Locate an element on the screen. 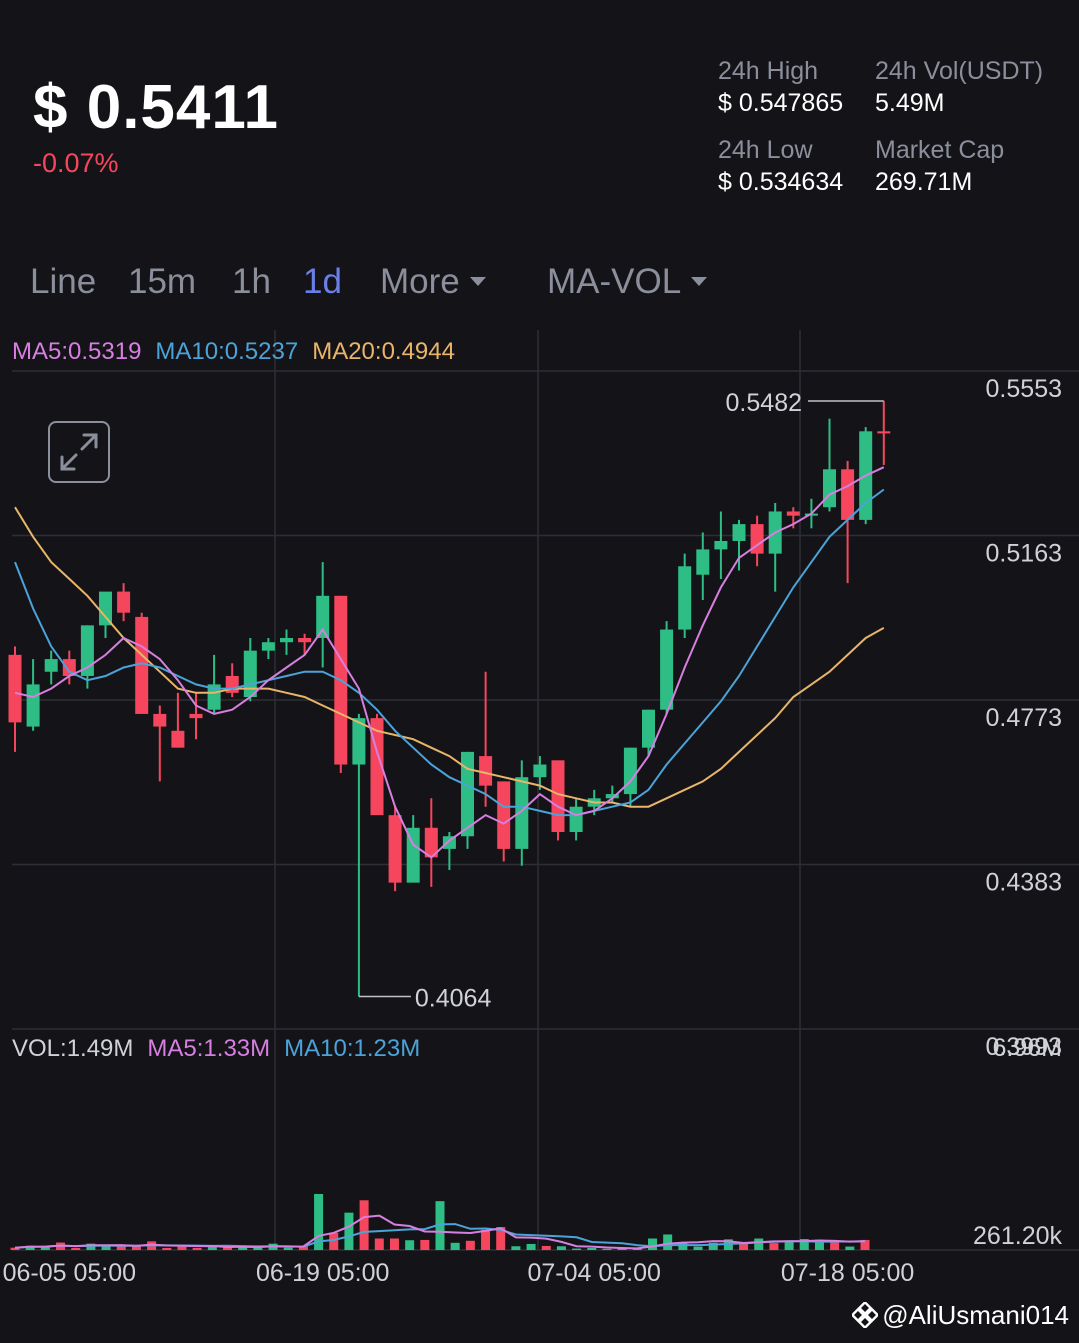 This screenshot has height=1343, width=1079. volume-ma5-line is located at coordinates (440, 1232).